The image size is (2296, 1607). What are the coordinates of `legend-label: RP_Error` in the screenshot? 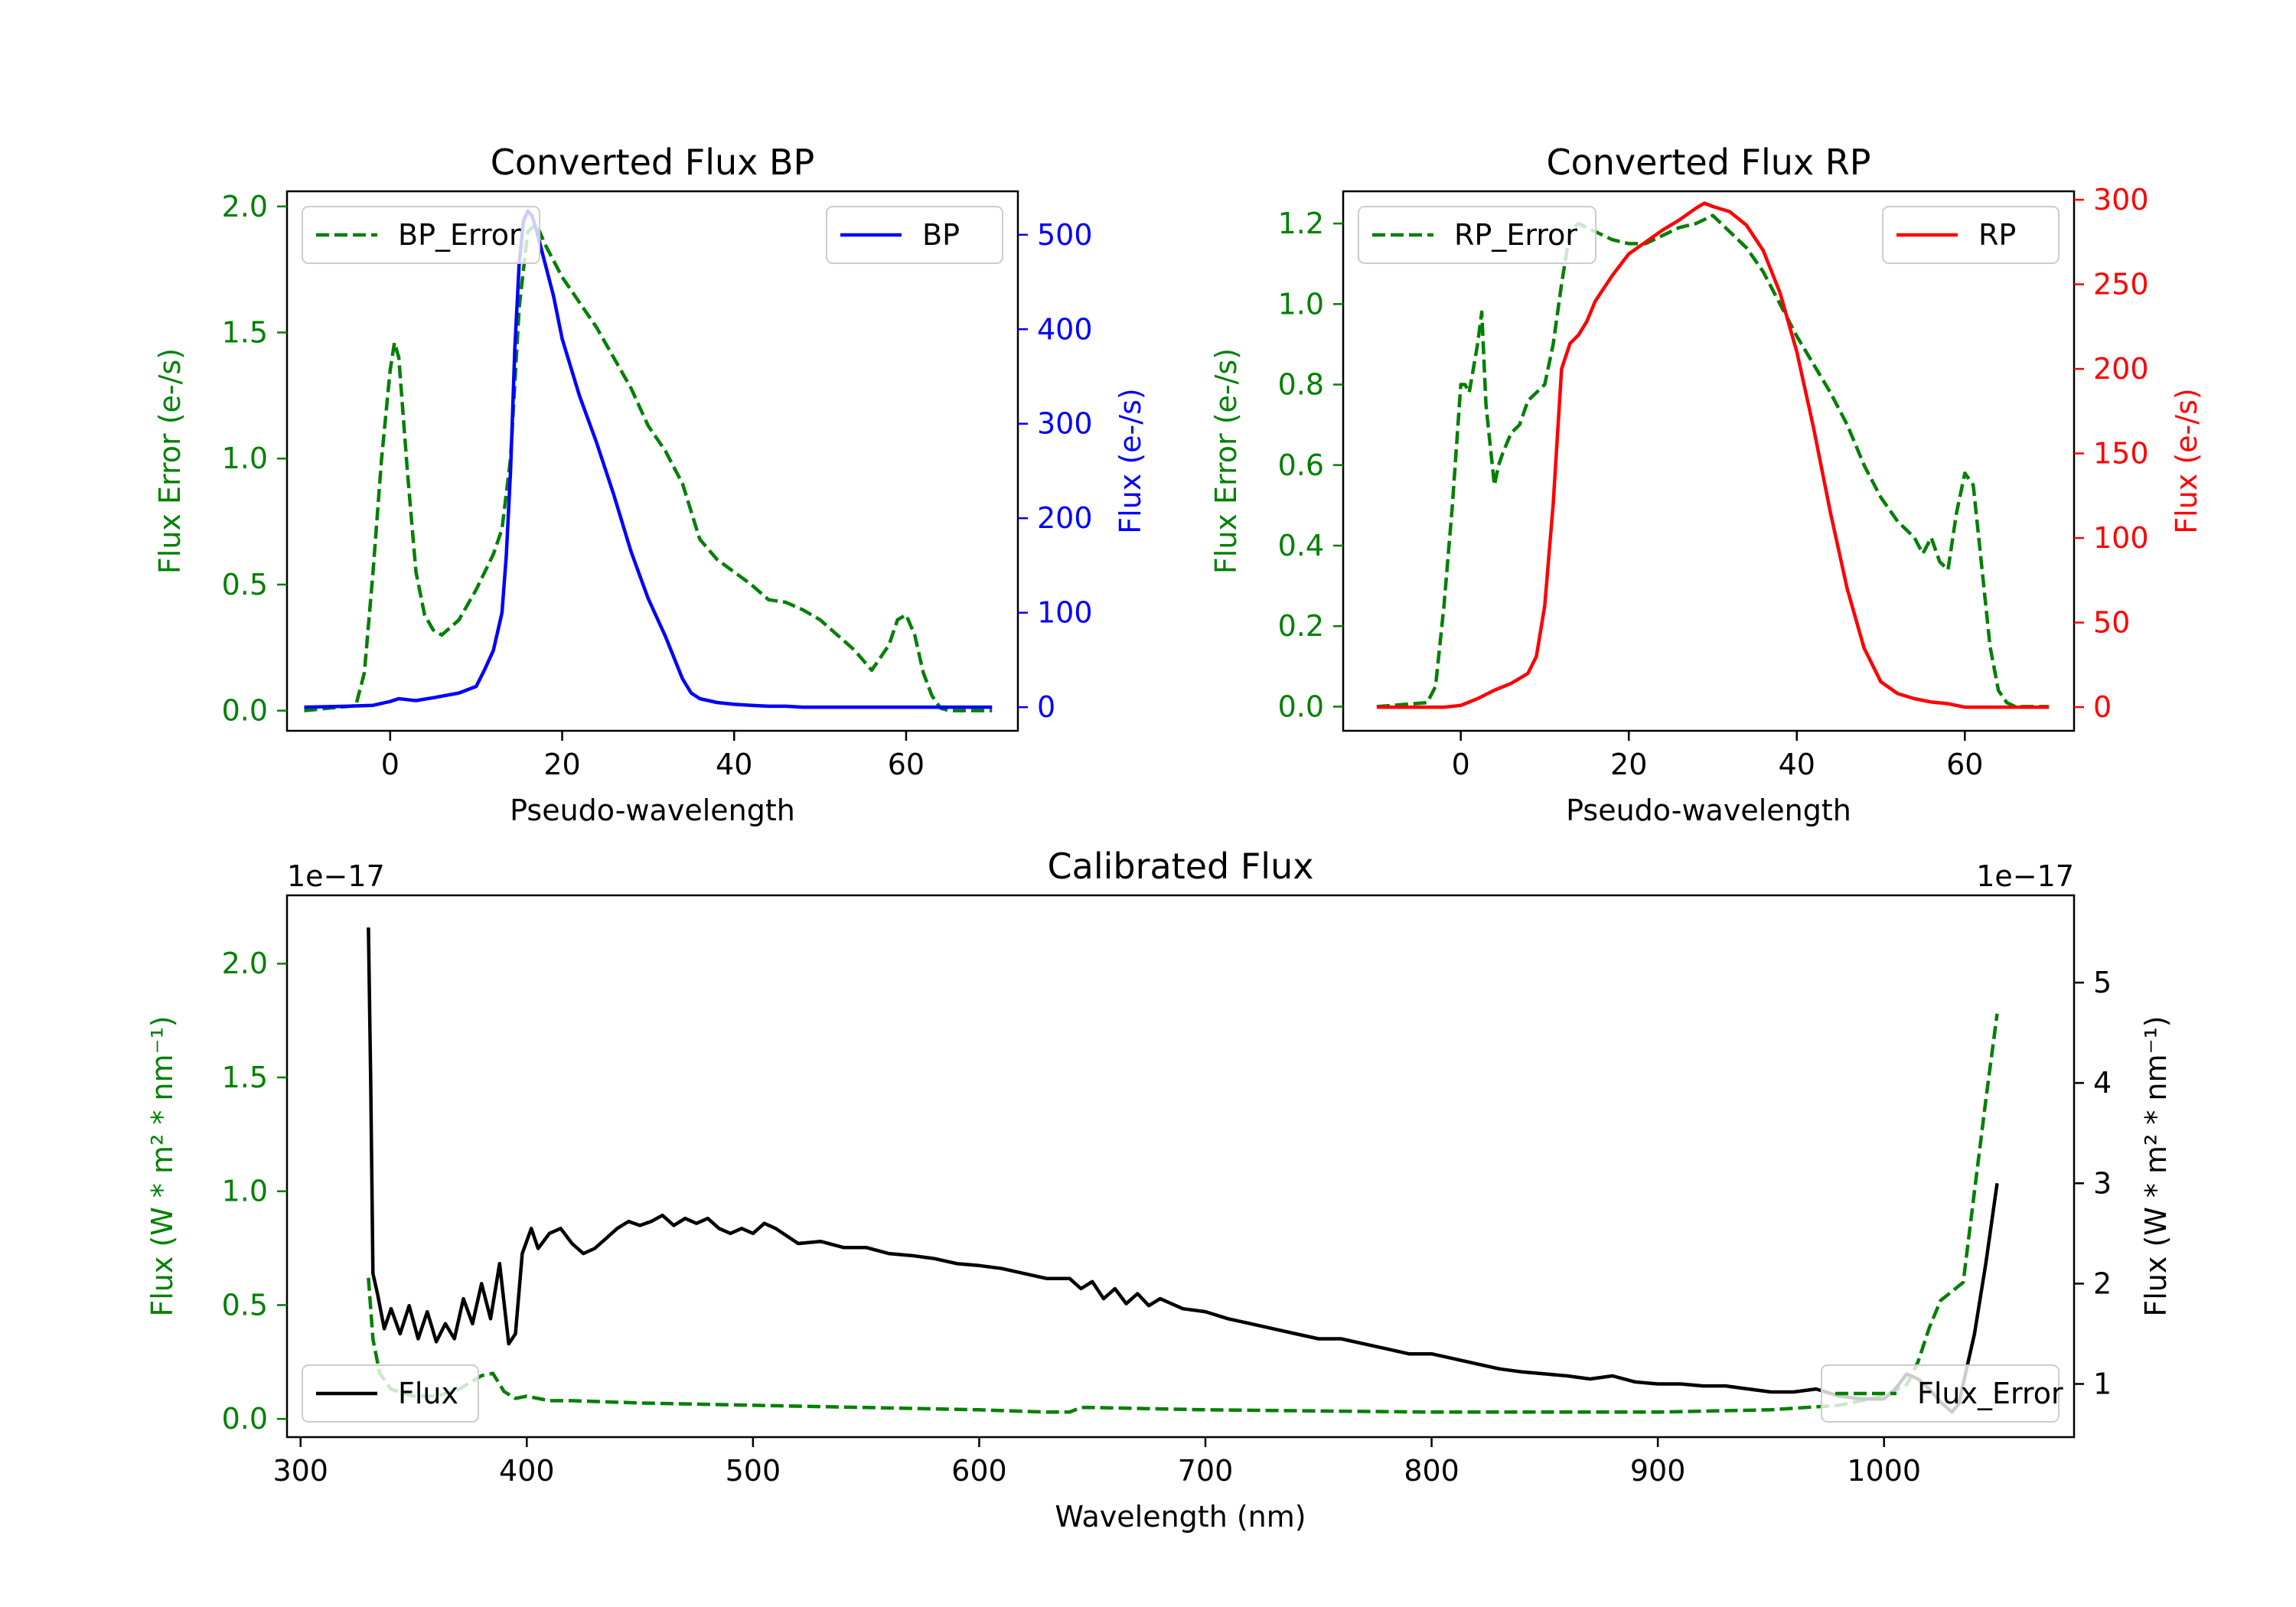 It's located at (1515, 235).